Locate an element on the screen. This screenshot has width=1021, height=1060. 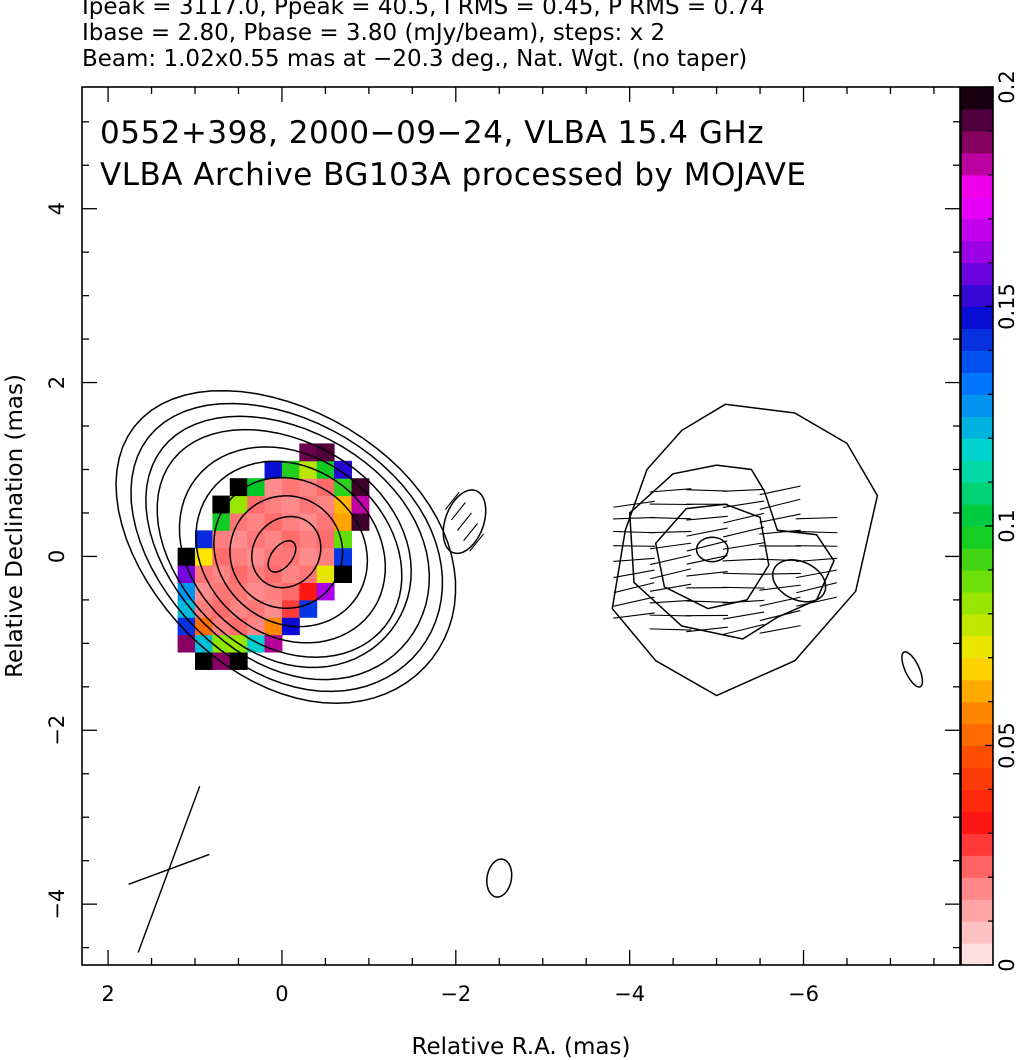
colorbar-tick-label: 0 is located at coordinates (1007, 964).